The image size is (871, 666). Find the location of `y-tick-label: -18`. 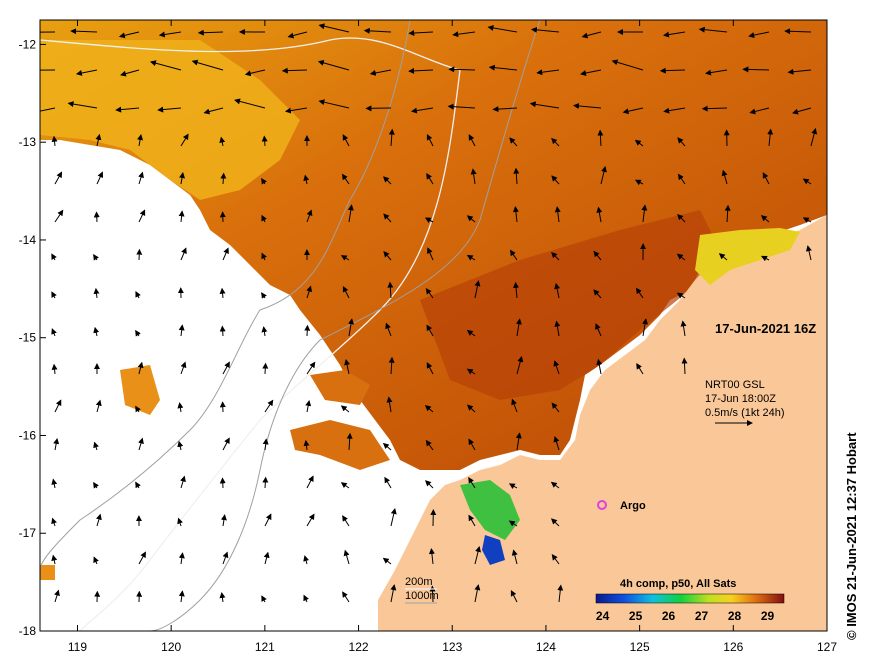

y-tick-label: -18 is located at coordinates (28, 631).